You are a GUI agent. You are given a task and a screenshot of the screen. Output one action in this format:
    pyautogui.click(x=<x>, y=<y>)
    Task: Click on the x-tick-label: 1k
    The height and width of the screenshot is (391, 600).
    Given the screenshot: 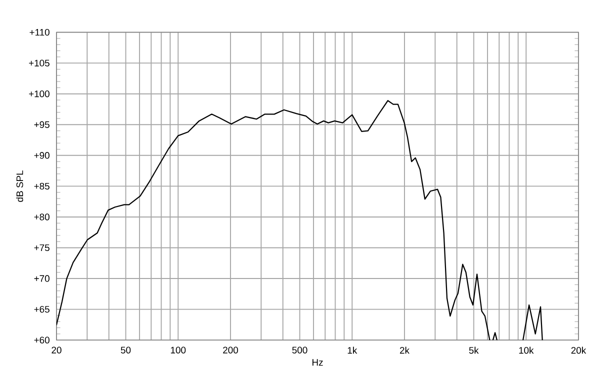 What is the action you would take?
    pyautogui.click(x=353, y=350)
    